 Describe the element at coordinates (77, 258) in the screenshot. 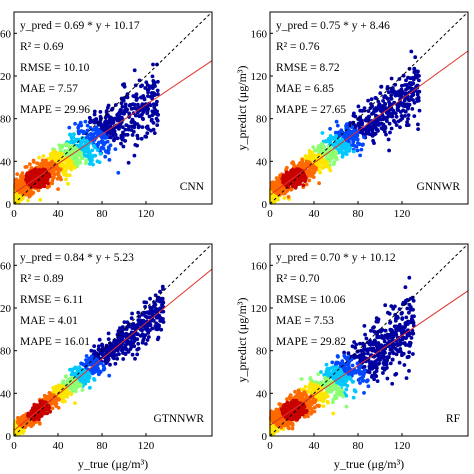

I see `fit-equation: y_pred = 0.84 * y + 5.23` at that location.